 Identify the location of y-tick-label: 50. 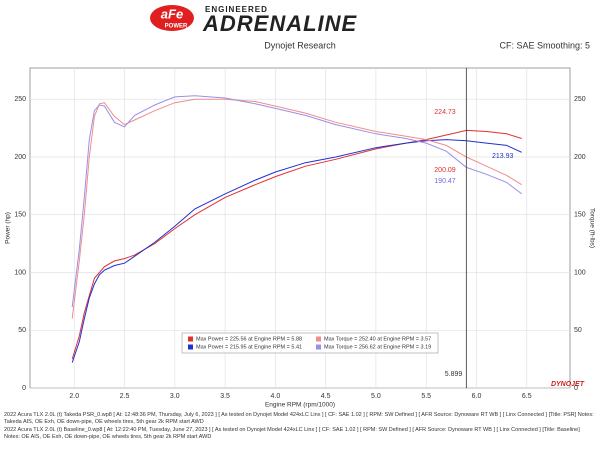
(22, 330).